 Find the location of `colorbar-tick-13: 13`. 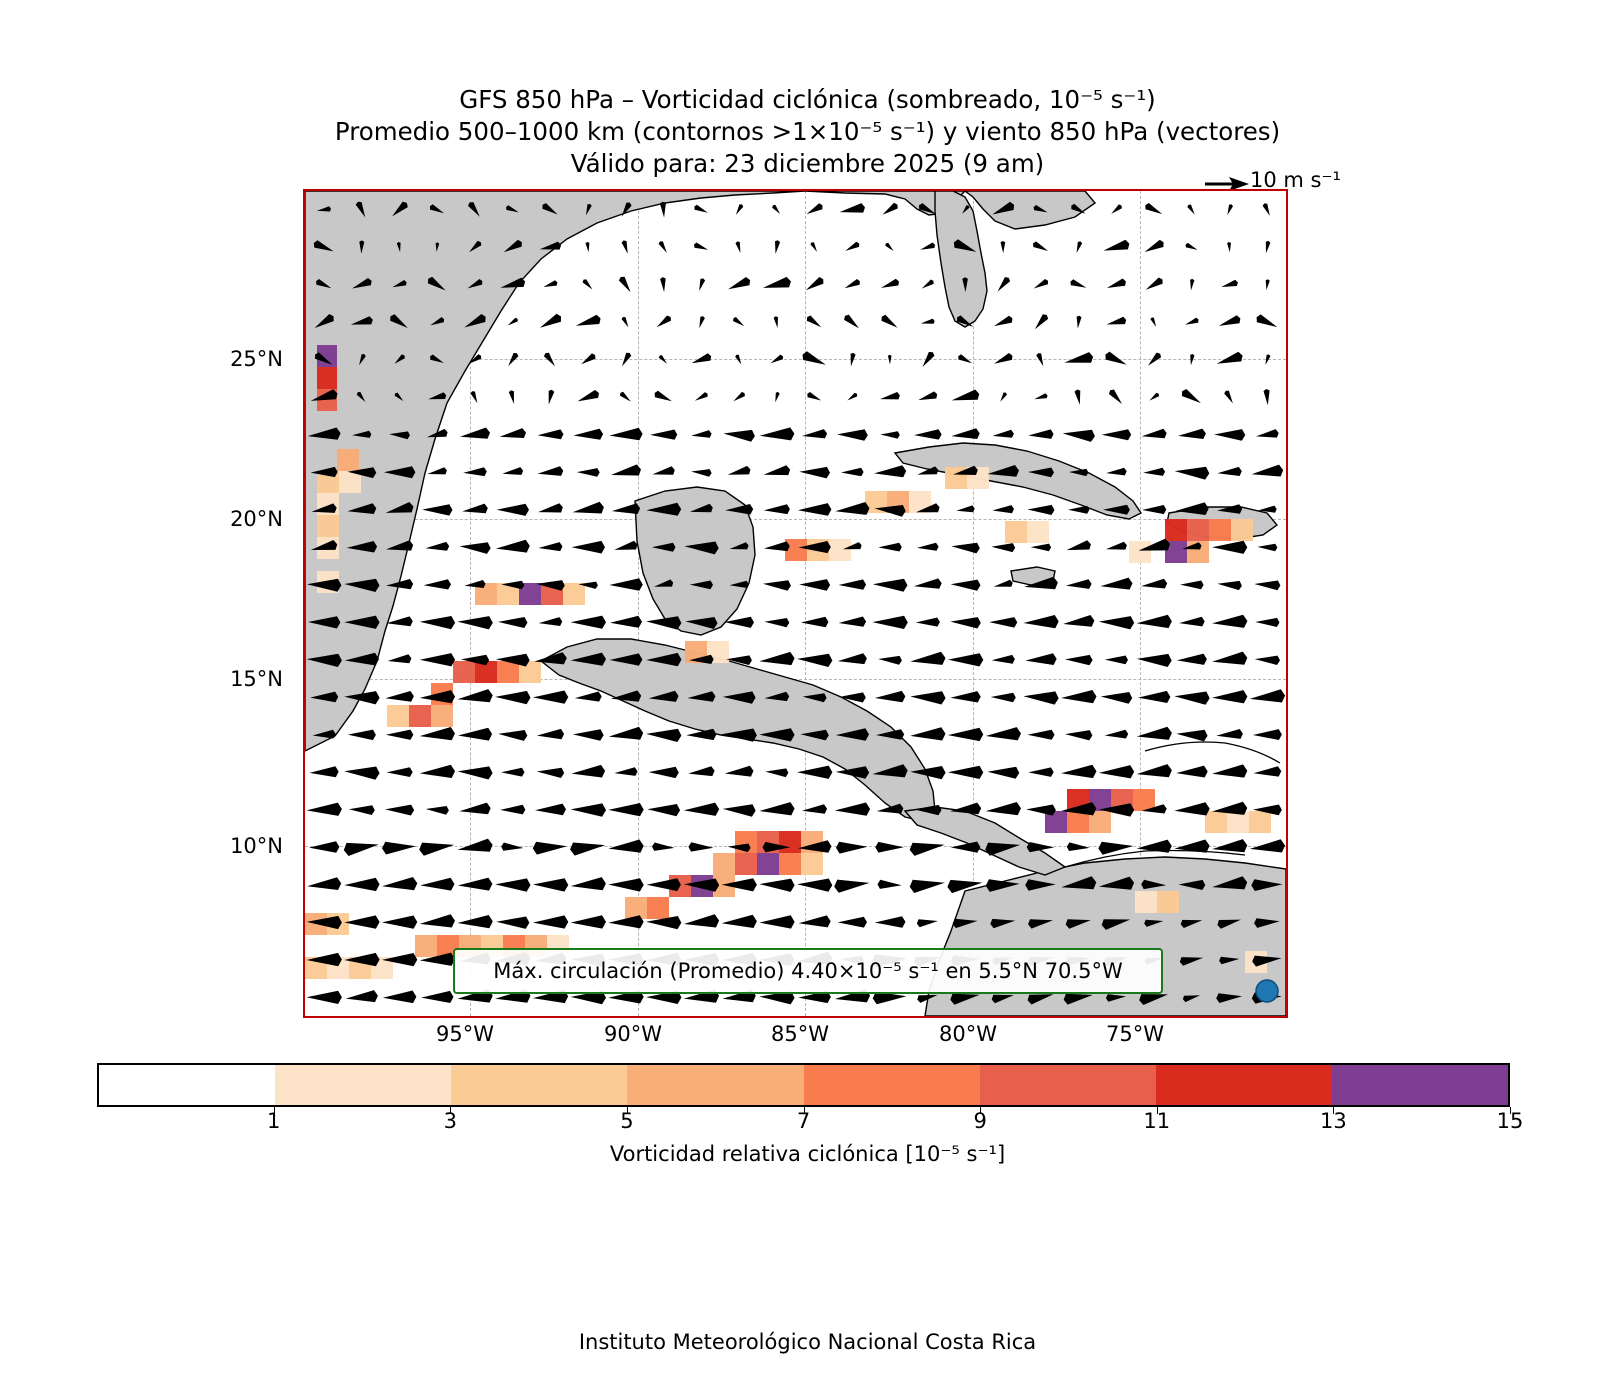

colorbar-tick-13: 13 is located at coordinates (1333, 1121).